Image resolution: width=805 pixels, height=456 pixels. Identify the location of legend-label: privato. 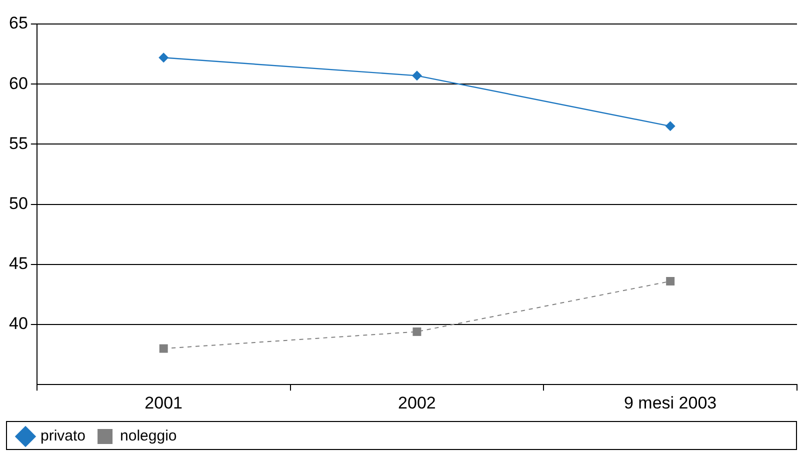
(63, 436).